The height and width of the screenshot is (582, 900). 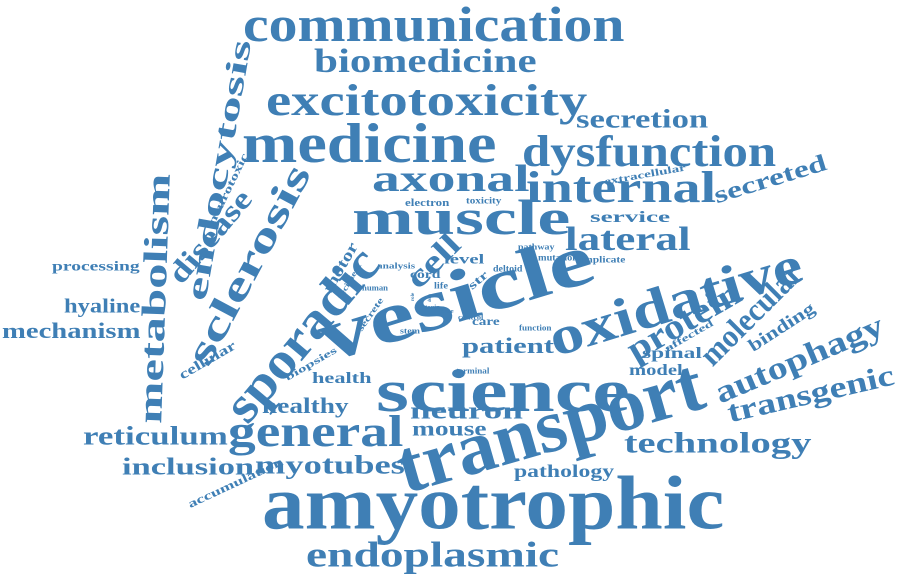 I want to click on cloud-word-mutation: mutation, so click(x=558, y=257).